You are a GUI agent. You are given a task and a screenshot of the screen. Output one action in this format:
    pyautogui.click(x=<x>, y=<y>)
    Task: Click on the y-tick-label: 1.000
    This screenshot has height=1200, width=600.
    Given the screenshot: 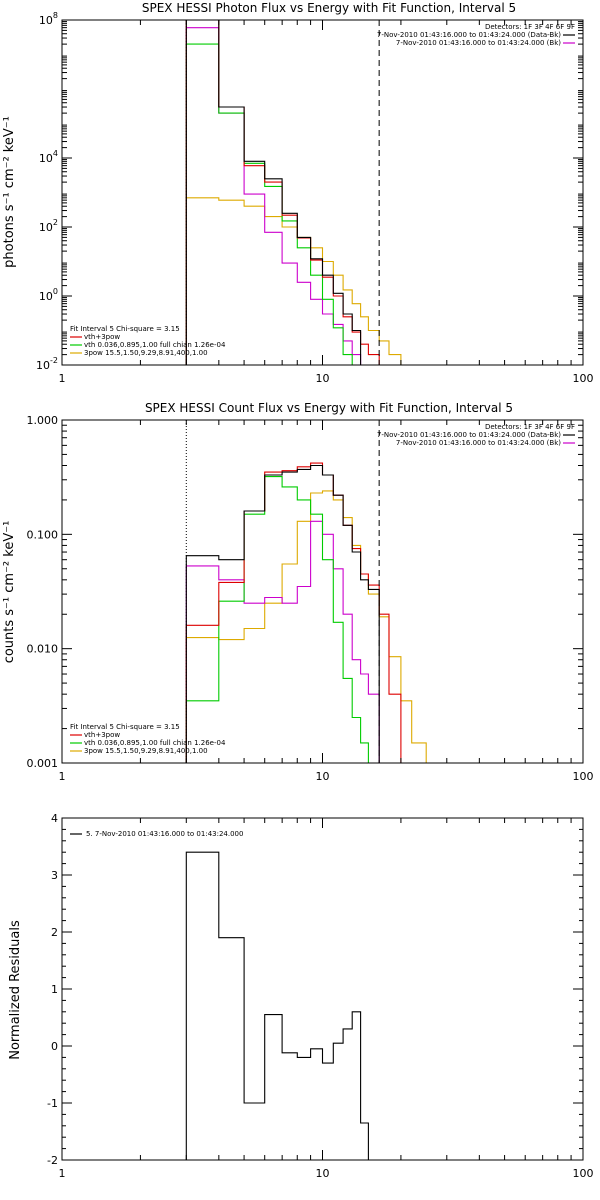 What is the action you would take?
    pyautogui.click(x=43, y=420)
    